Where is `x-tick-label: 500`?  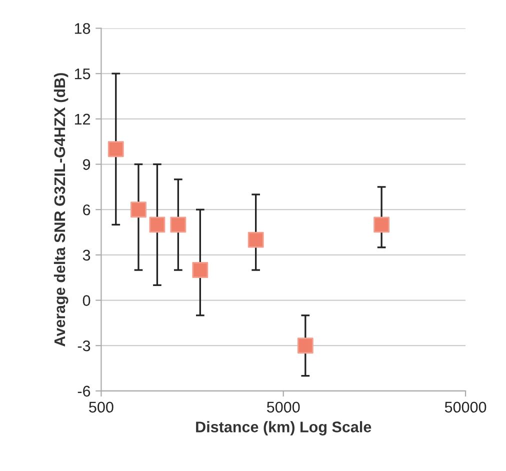
x-tick-label: 500 is located at coordinates (101, 407).